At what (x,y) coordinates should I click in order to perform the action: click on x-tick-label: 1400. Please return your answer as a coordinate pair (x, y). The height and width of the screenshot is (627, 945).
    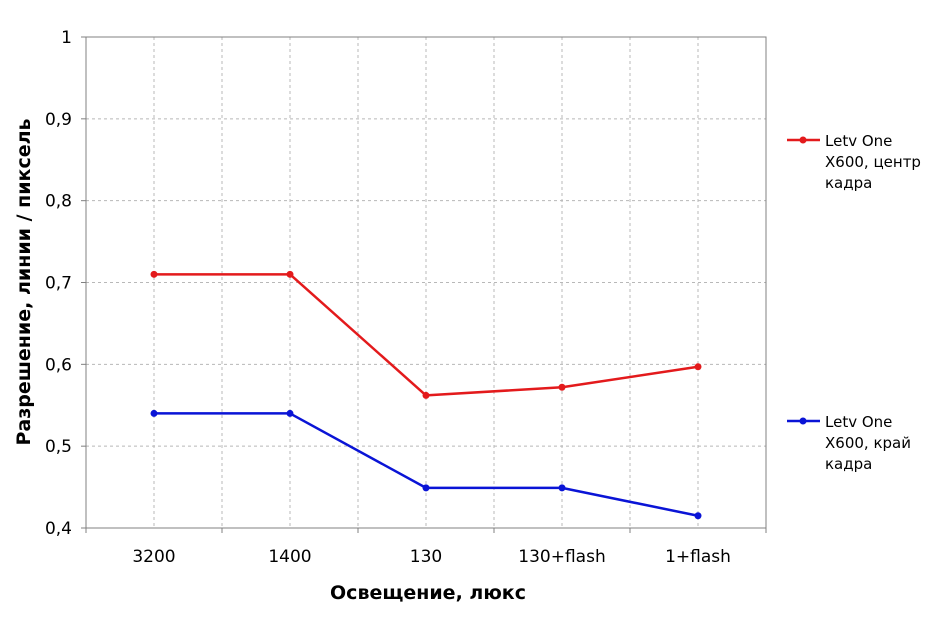
    Looking at the image, I should click on (289, 557).